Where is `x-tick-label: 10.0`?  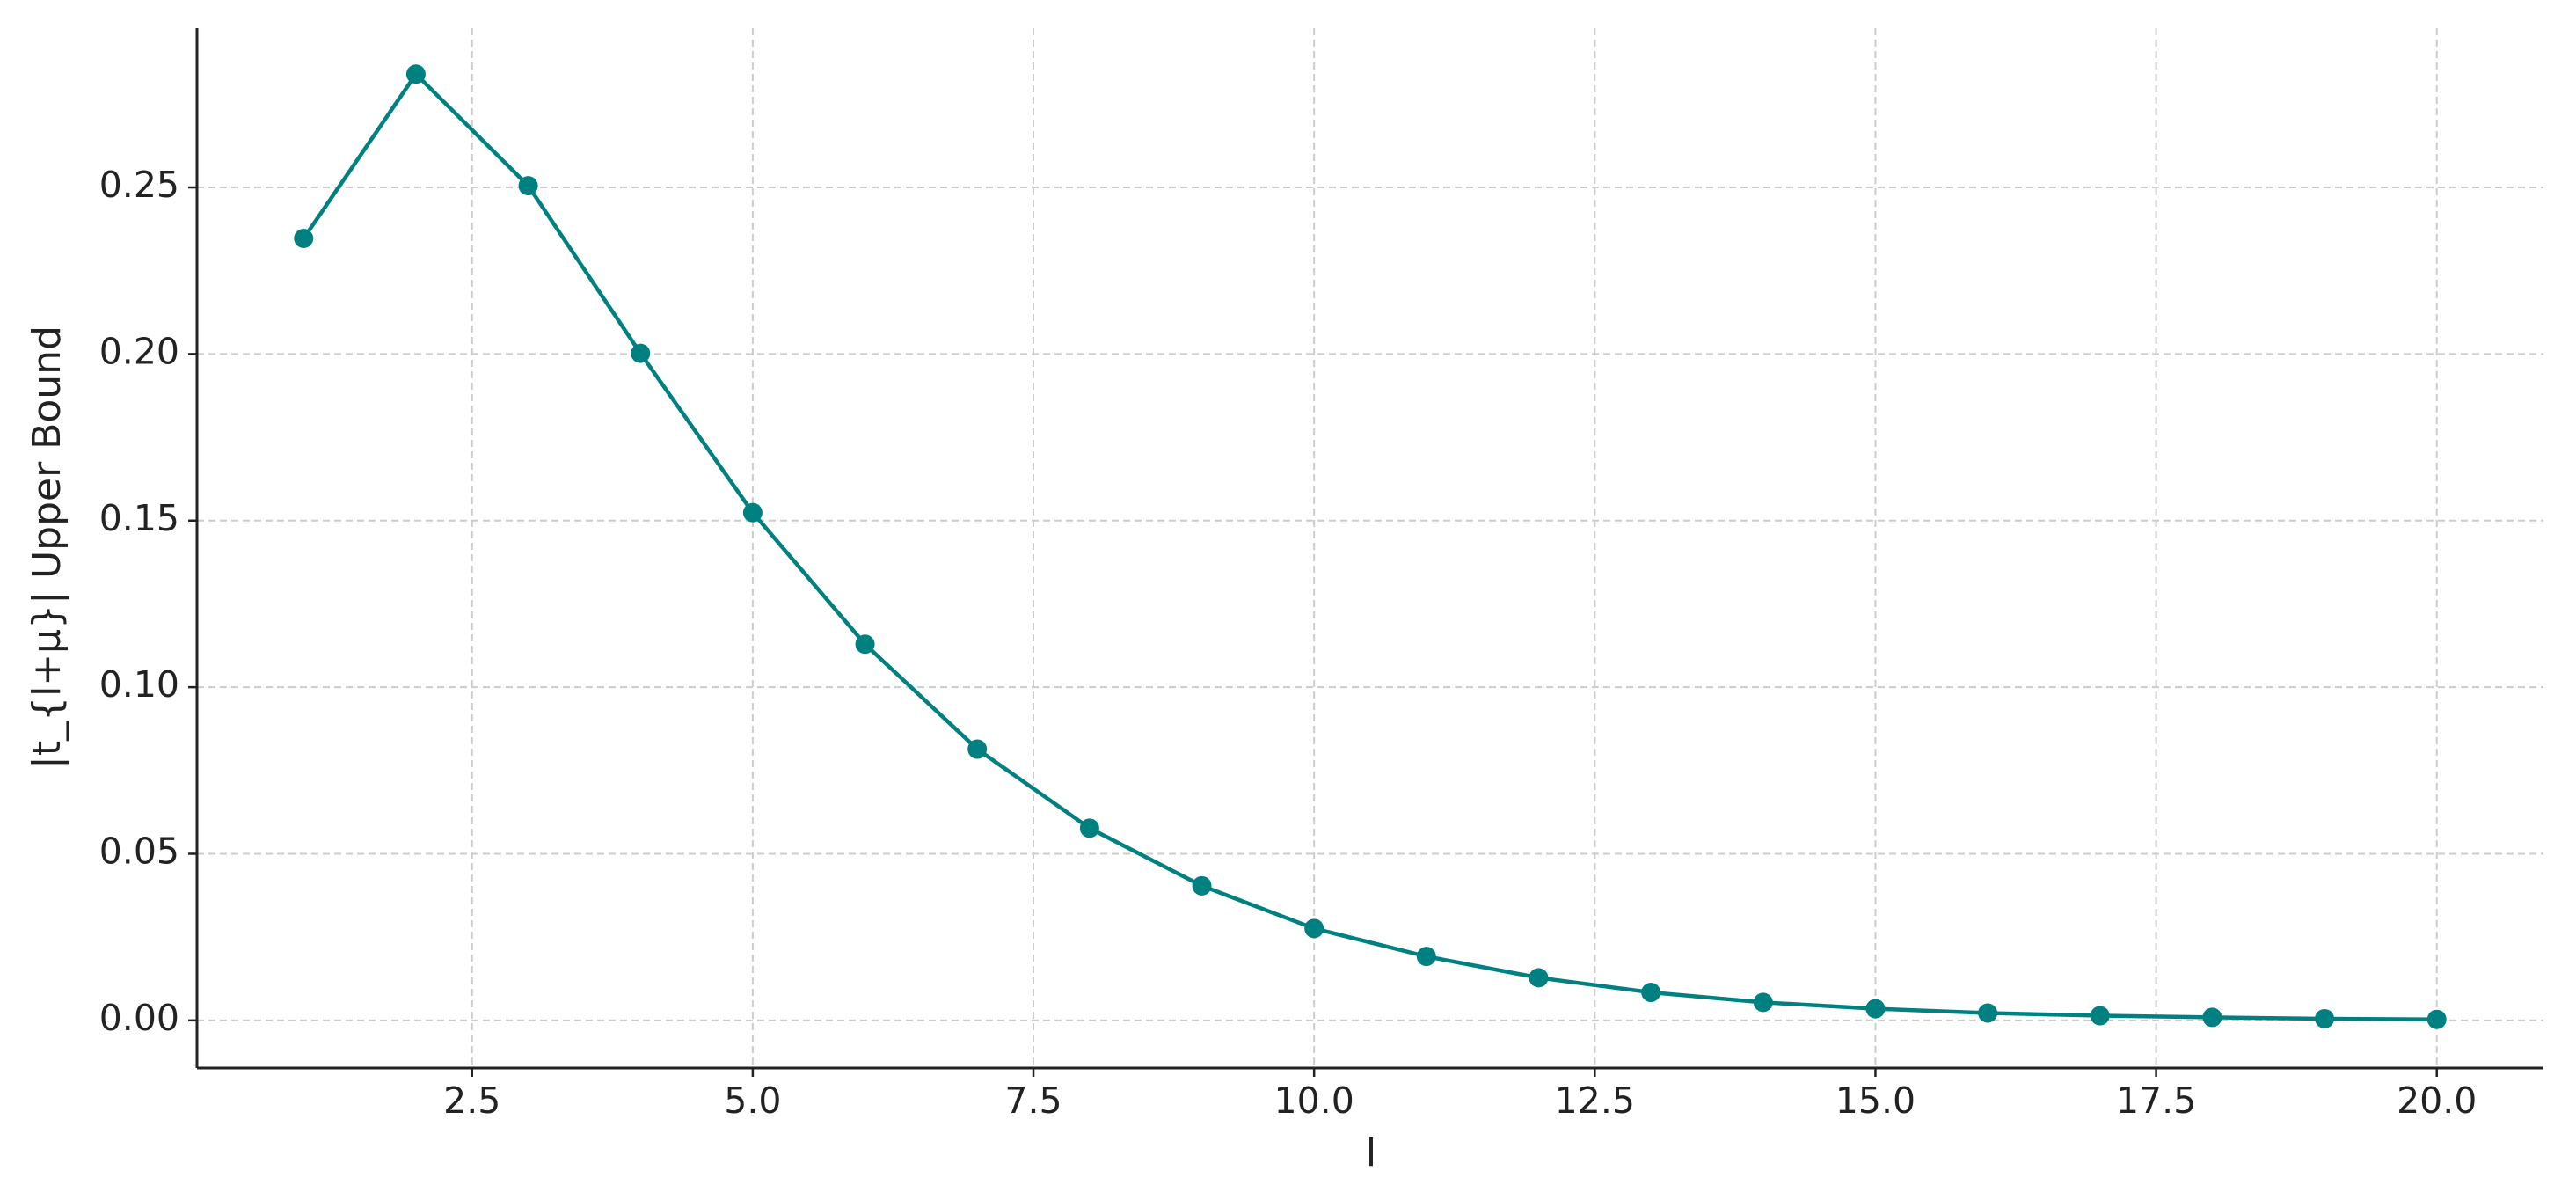
x-tick-label: 10.0 is located at coordinates (1314, 1100).